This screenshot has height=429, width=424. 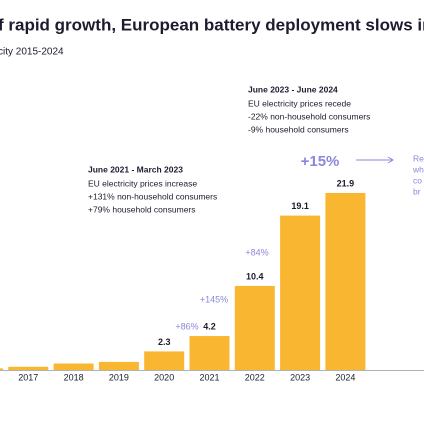 I want to click on annotation-line: -22% non-household consumers, so click(x=309, y=116).